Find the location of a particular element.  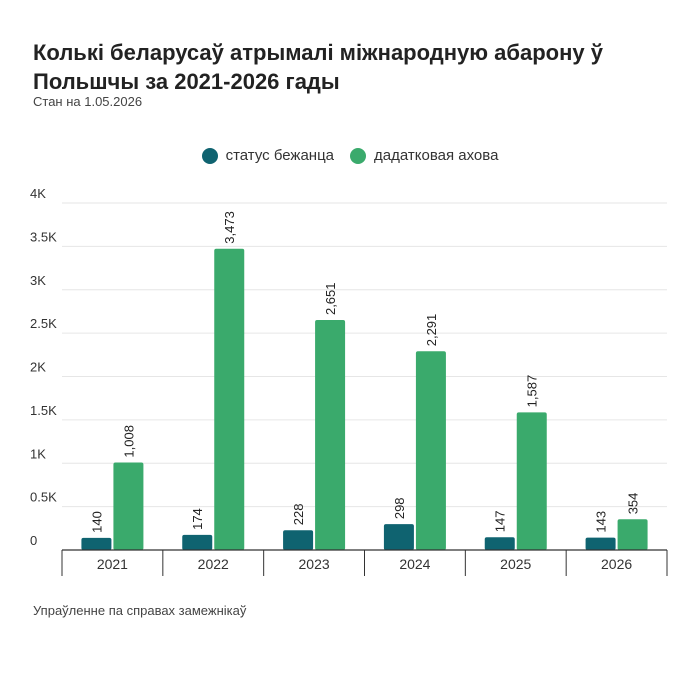

y-tick-label: 0.5K is located at coordinates (43, 497).